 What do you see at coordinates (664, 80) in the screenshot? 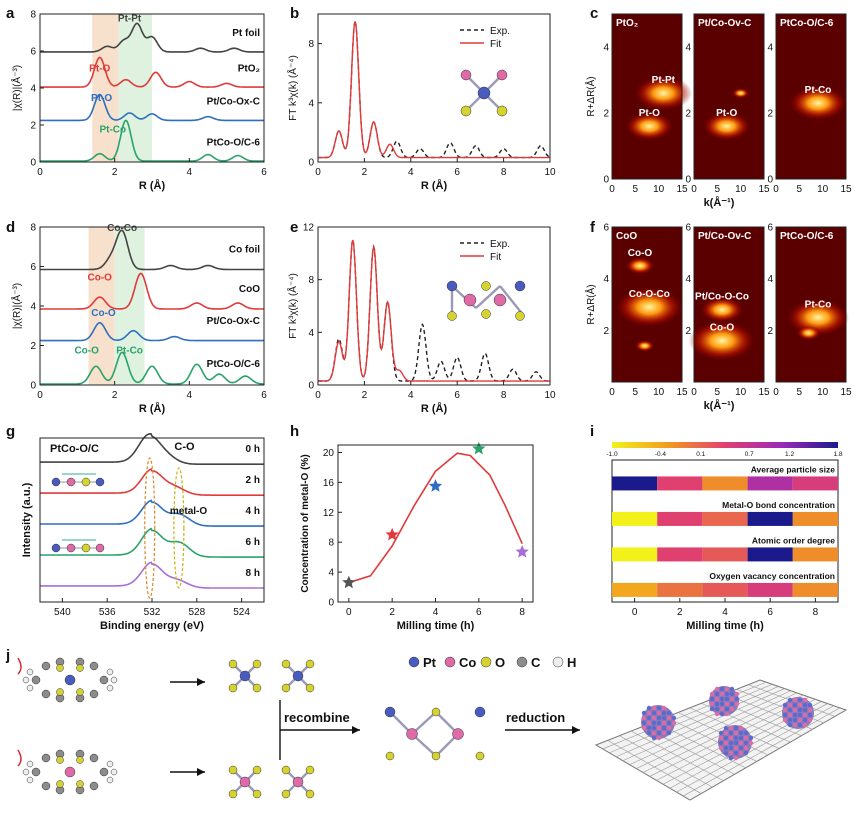
I see `wavelet-label: Pt-Pt` at bounding box center [664, 80].